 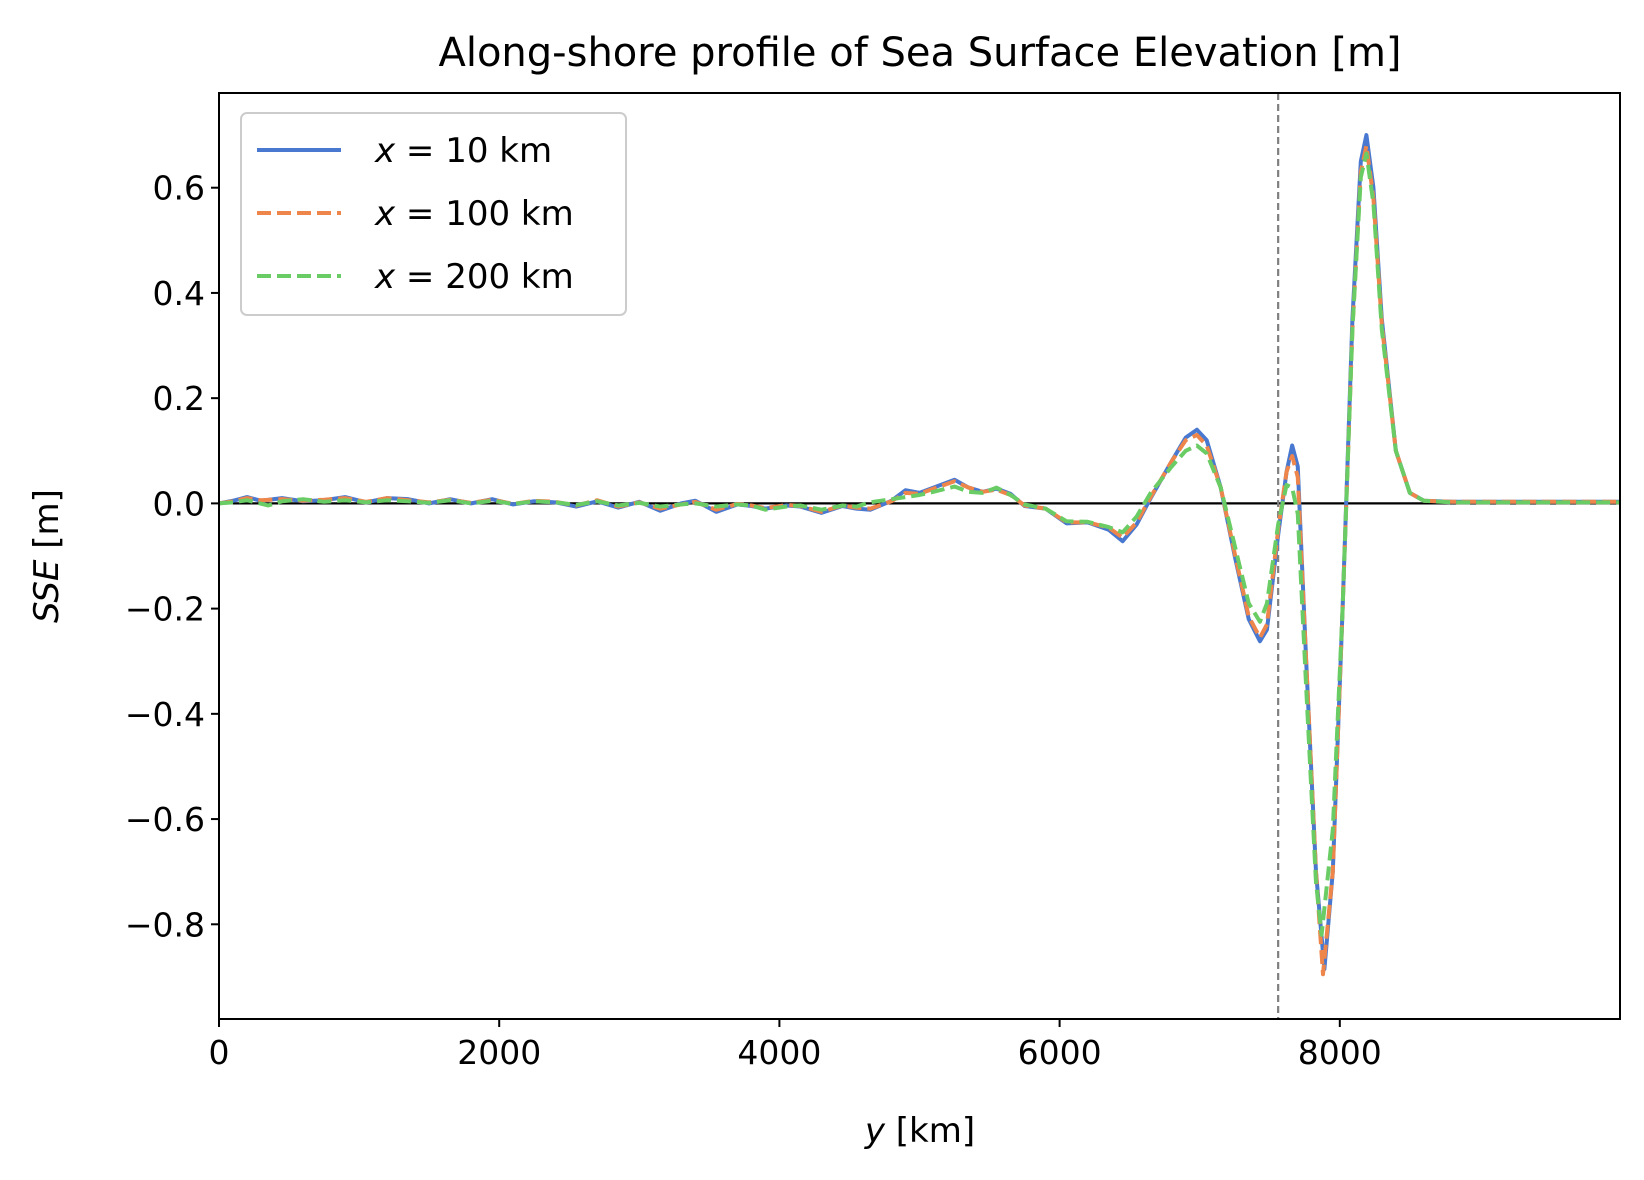 What do you see at coordinates (499, 1052) in the screenshot?
I see `x-tick-label: 2000` at bounding box center [499, 1052].